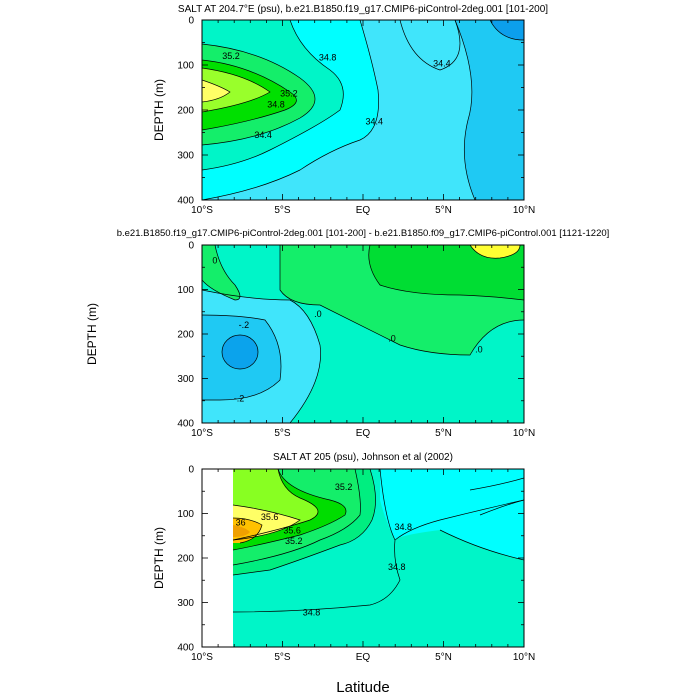 Image resolution: width=700 pixels, height=700 pixels. Describe the element at coordinates (240, 352) in the screenshot. I see `fill-min` at that location.